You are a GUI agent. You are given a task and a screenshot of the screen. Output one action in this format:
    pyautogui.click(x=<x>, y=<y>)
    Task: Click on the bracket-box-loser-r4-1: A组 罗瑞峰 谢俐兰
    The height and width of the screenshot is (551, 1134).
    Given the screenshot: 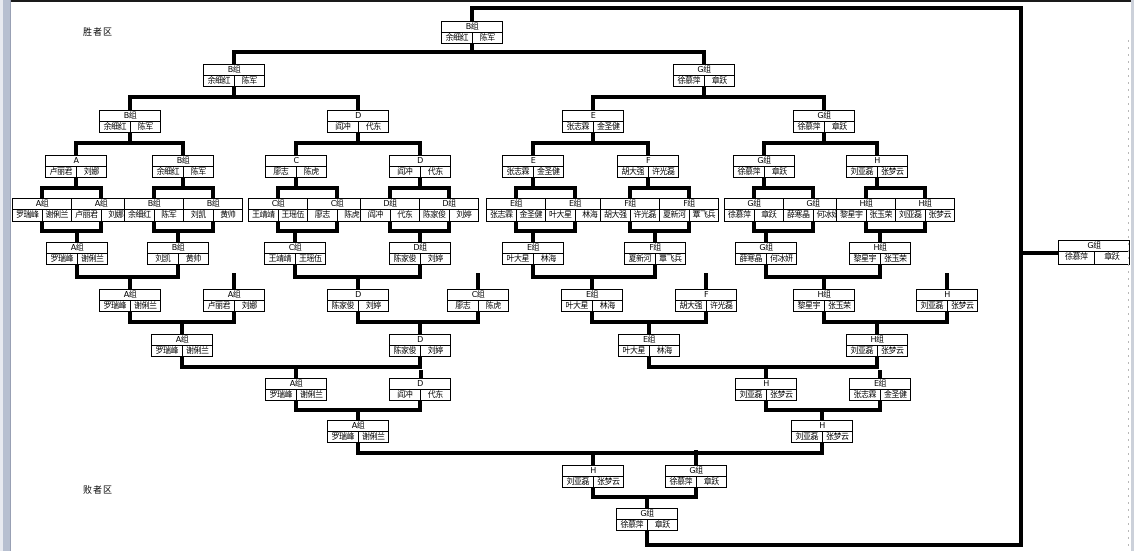 What is the action you would take?
    pyautogui.click(x=296, y=389)
    